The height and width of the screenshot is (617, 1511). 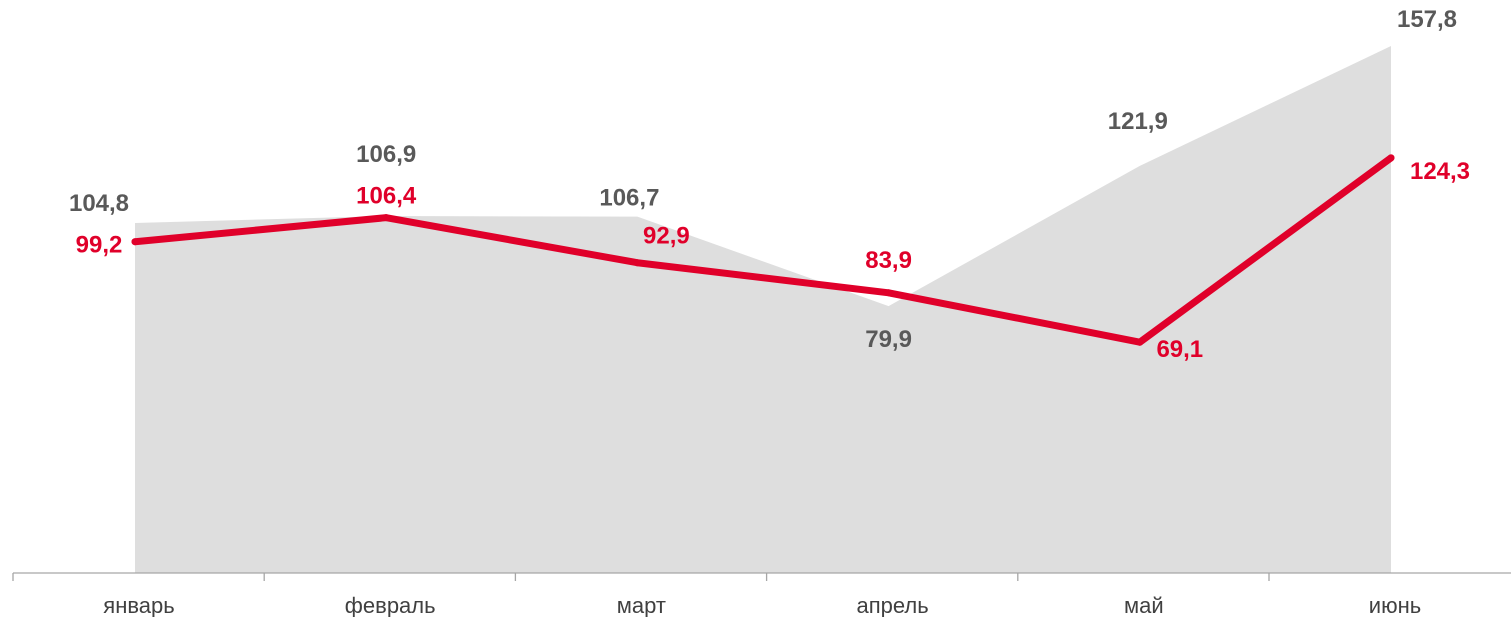 What do you see at coordinates (1427, 19) in the screenshot?
I see `area-data-label: 157,8` at bounding box center [1427, 19].